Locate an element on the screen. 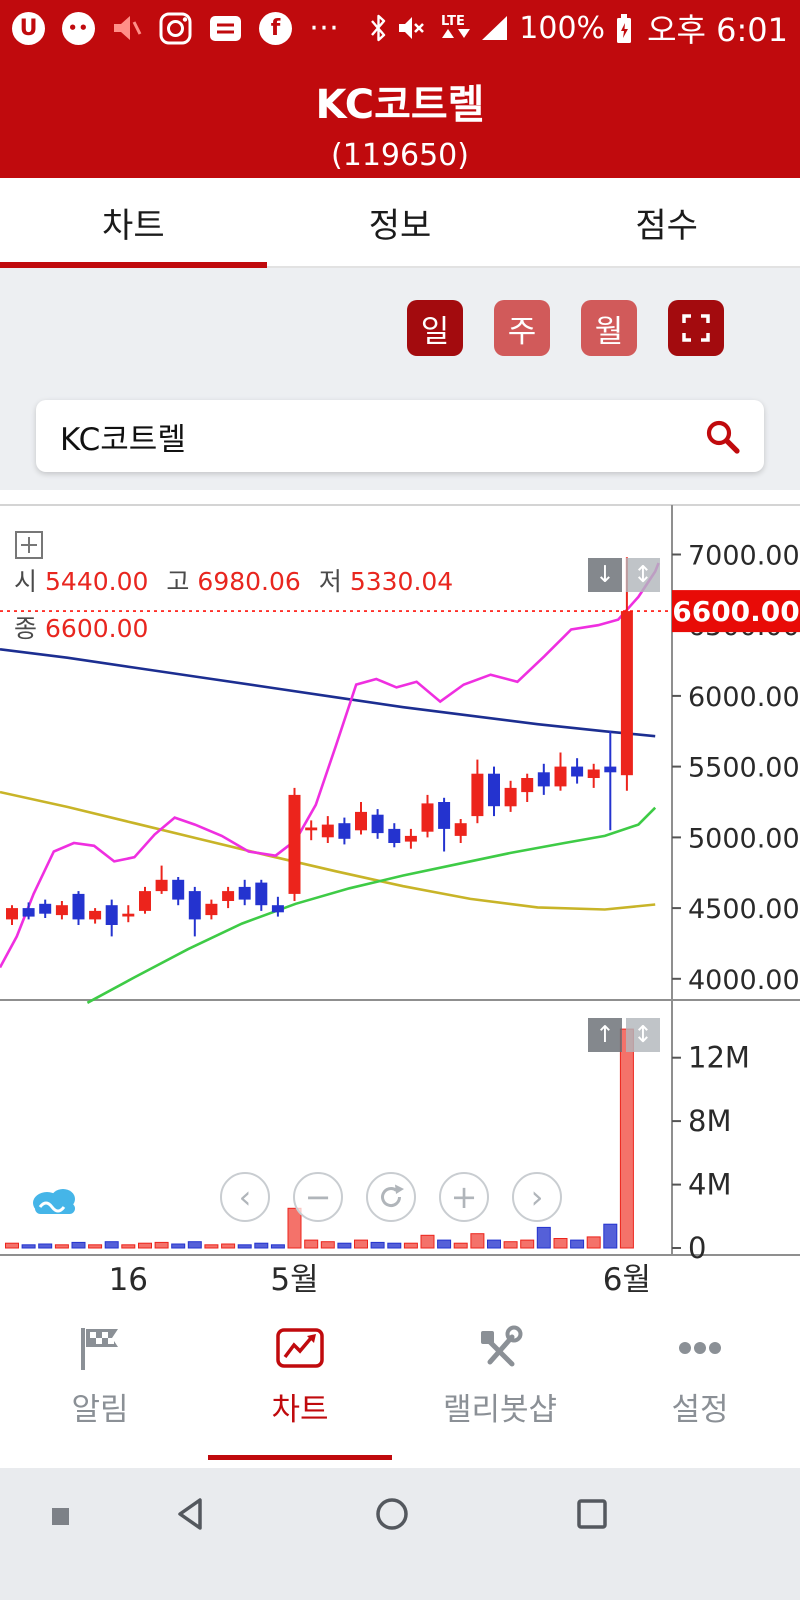 This screenshot has height=1600, width=800. status-bar: U •• f ⋯ LTE 100% 오후 6:01 is located at coordinates (400, 28).